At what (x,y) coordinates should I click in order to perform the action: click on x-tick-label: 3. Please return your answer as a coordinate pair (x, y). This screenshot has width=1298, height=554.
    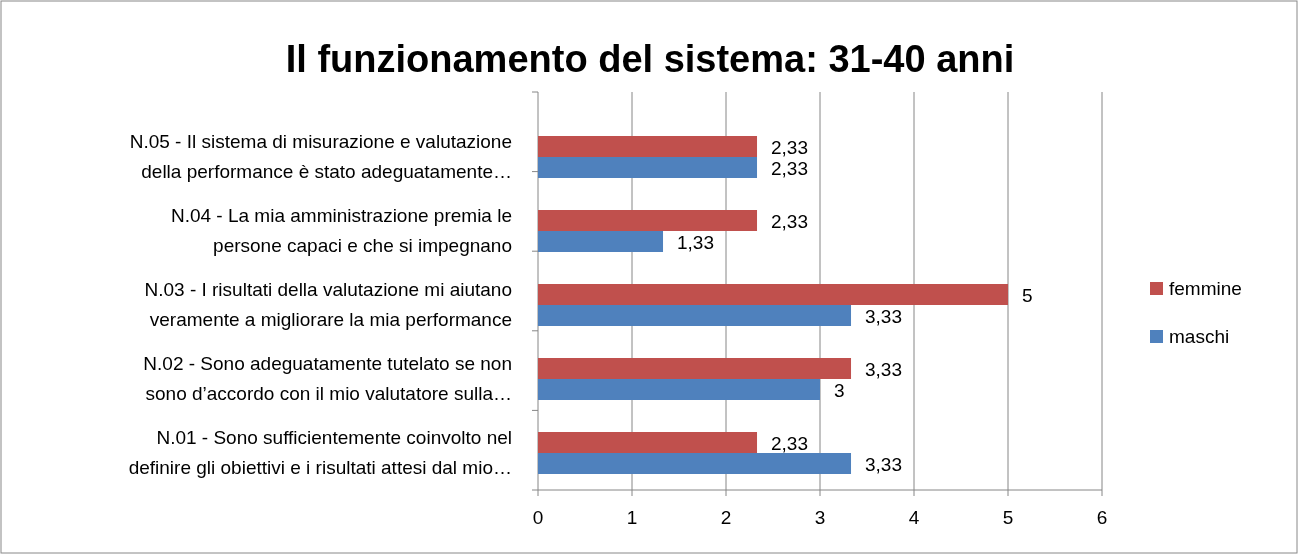
    Looking at the image, I should click on (820, 517).